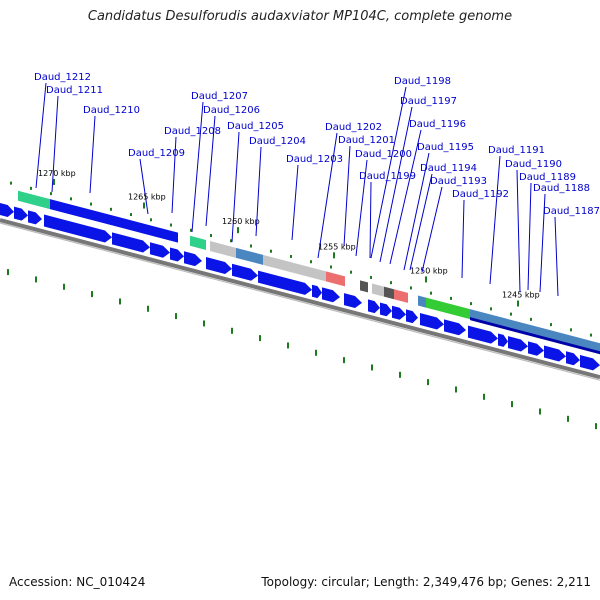 This screenshot has width=600, height=600. I want to click on gene-label: Daud_1203, so click(314, 159).